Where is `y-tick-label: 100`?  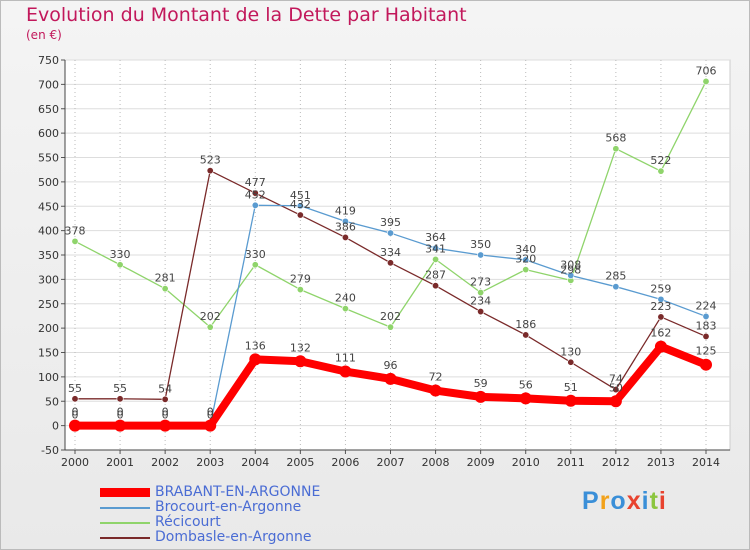
y-tick-label: 100 is located at coordinates (48, 377).